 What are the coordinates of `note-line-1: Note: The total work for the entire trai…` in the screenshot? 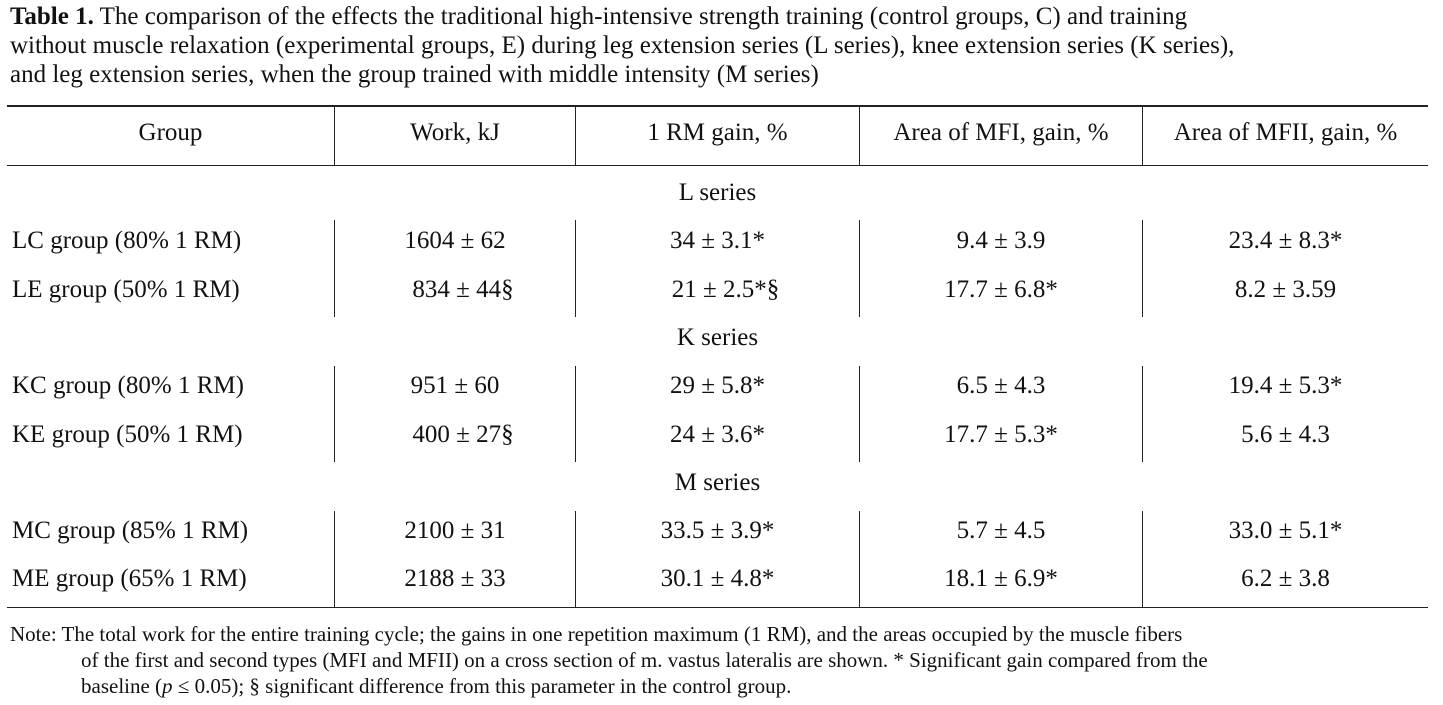 It's located at (596, 634).